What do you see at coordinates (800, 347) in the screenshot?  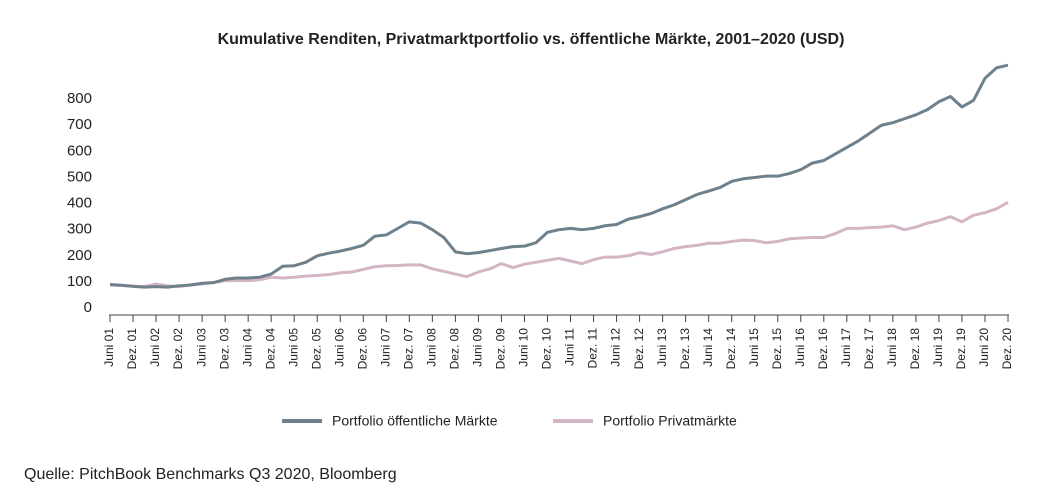 I see `x-tick-label: Juni 16` at bounding box center [800, 347].